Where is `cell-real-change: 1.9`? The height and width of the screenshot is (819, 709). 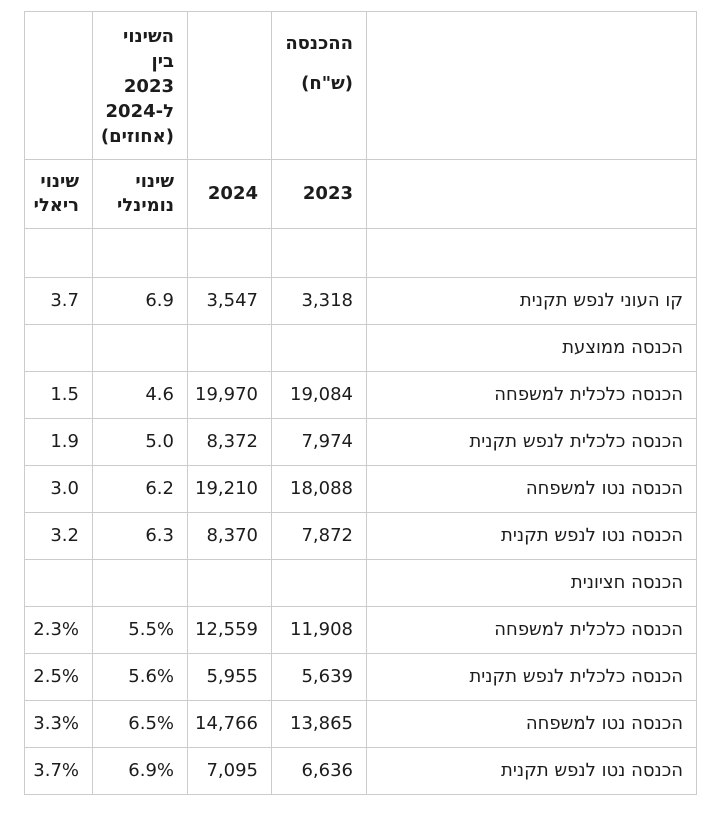
cell-real-change: 1.9 is located at coordinates (58, 442).